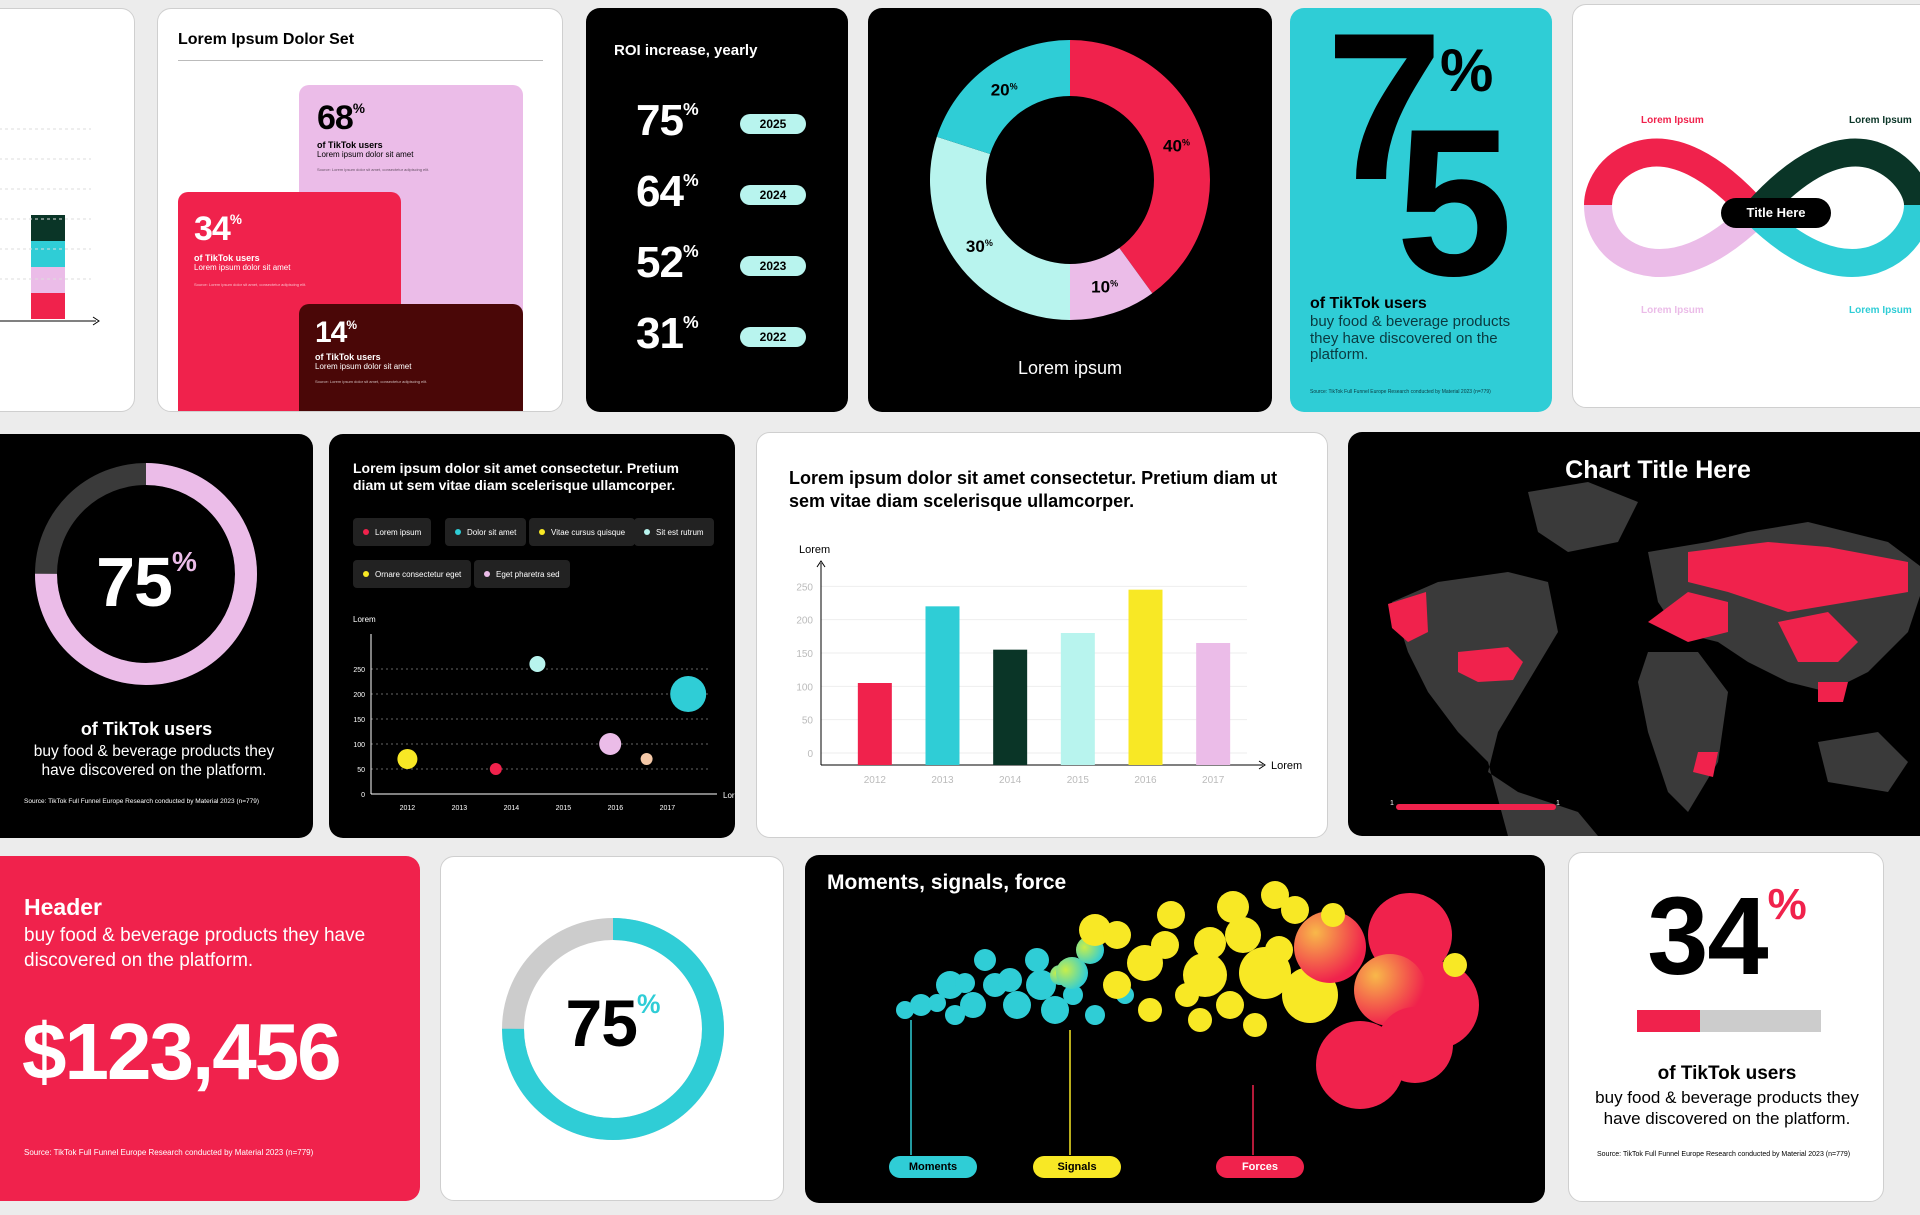  What do you see at coordinates (947, 882) in the screenshot?
I see `moments-title: Moments, signals, force` at bounding box center [947, 882].